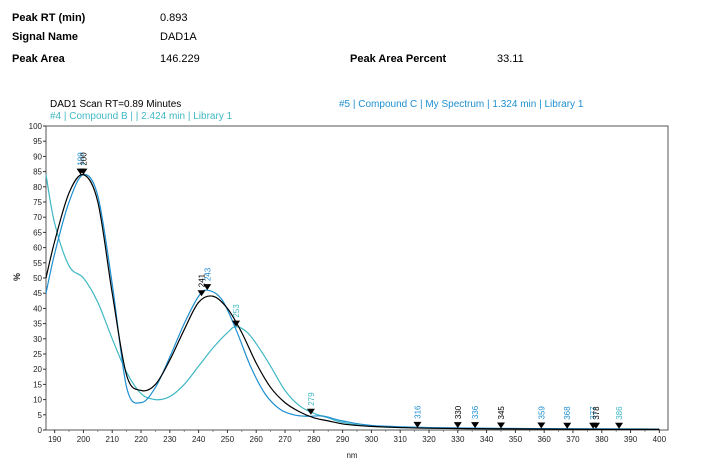  I want to click on y-tick-label-16: 80, so click(37, 187).